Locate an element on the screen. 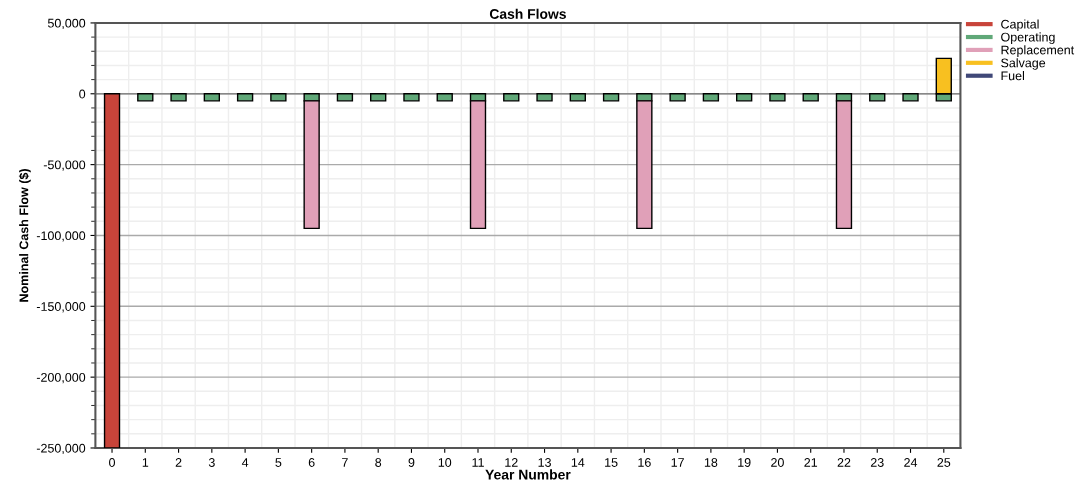 The height and width of the screenshot is (488, 1084). y-tick-label: -150,000 is located at coordinates (61, 307).